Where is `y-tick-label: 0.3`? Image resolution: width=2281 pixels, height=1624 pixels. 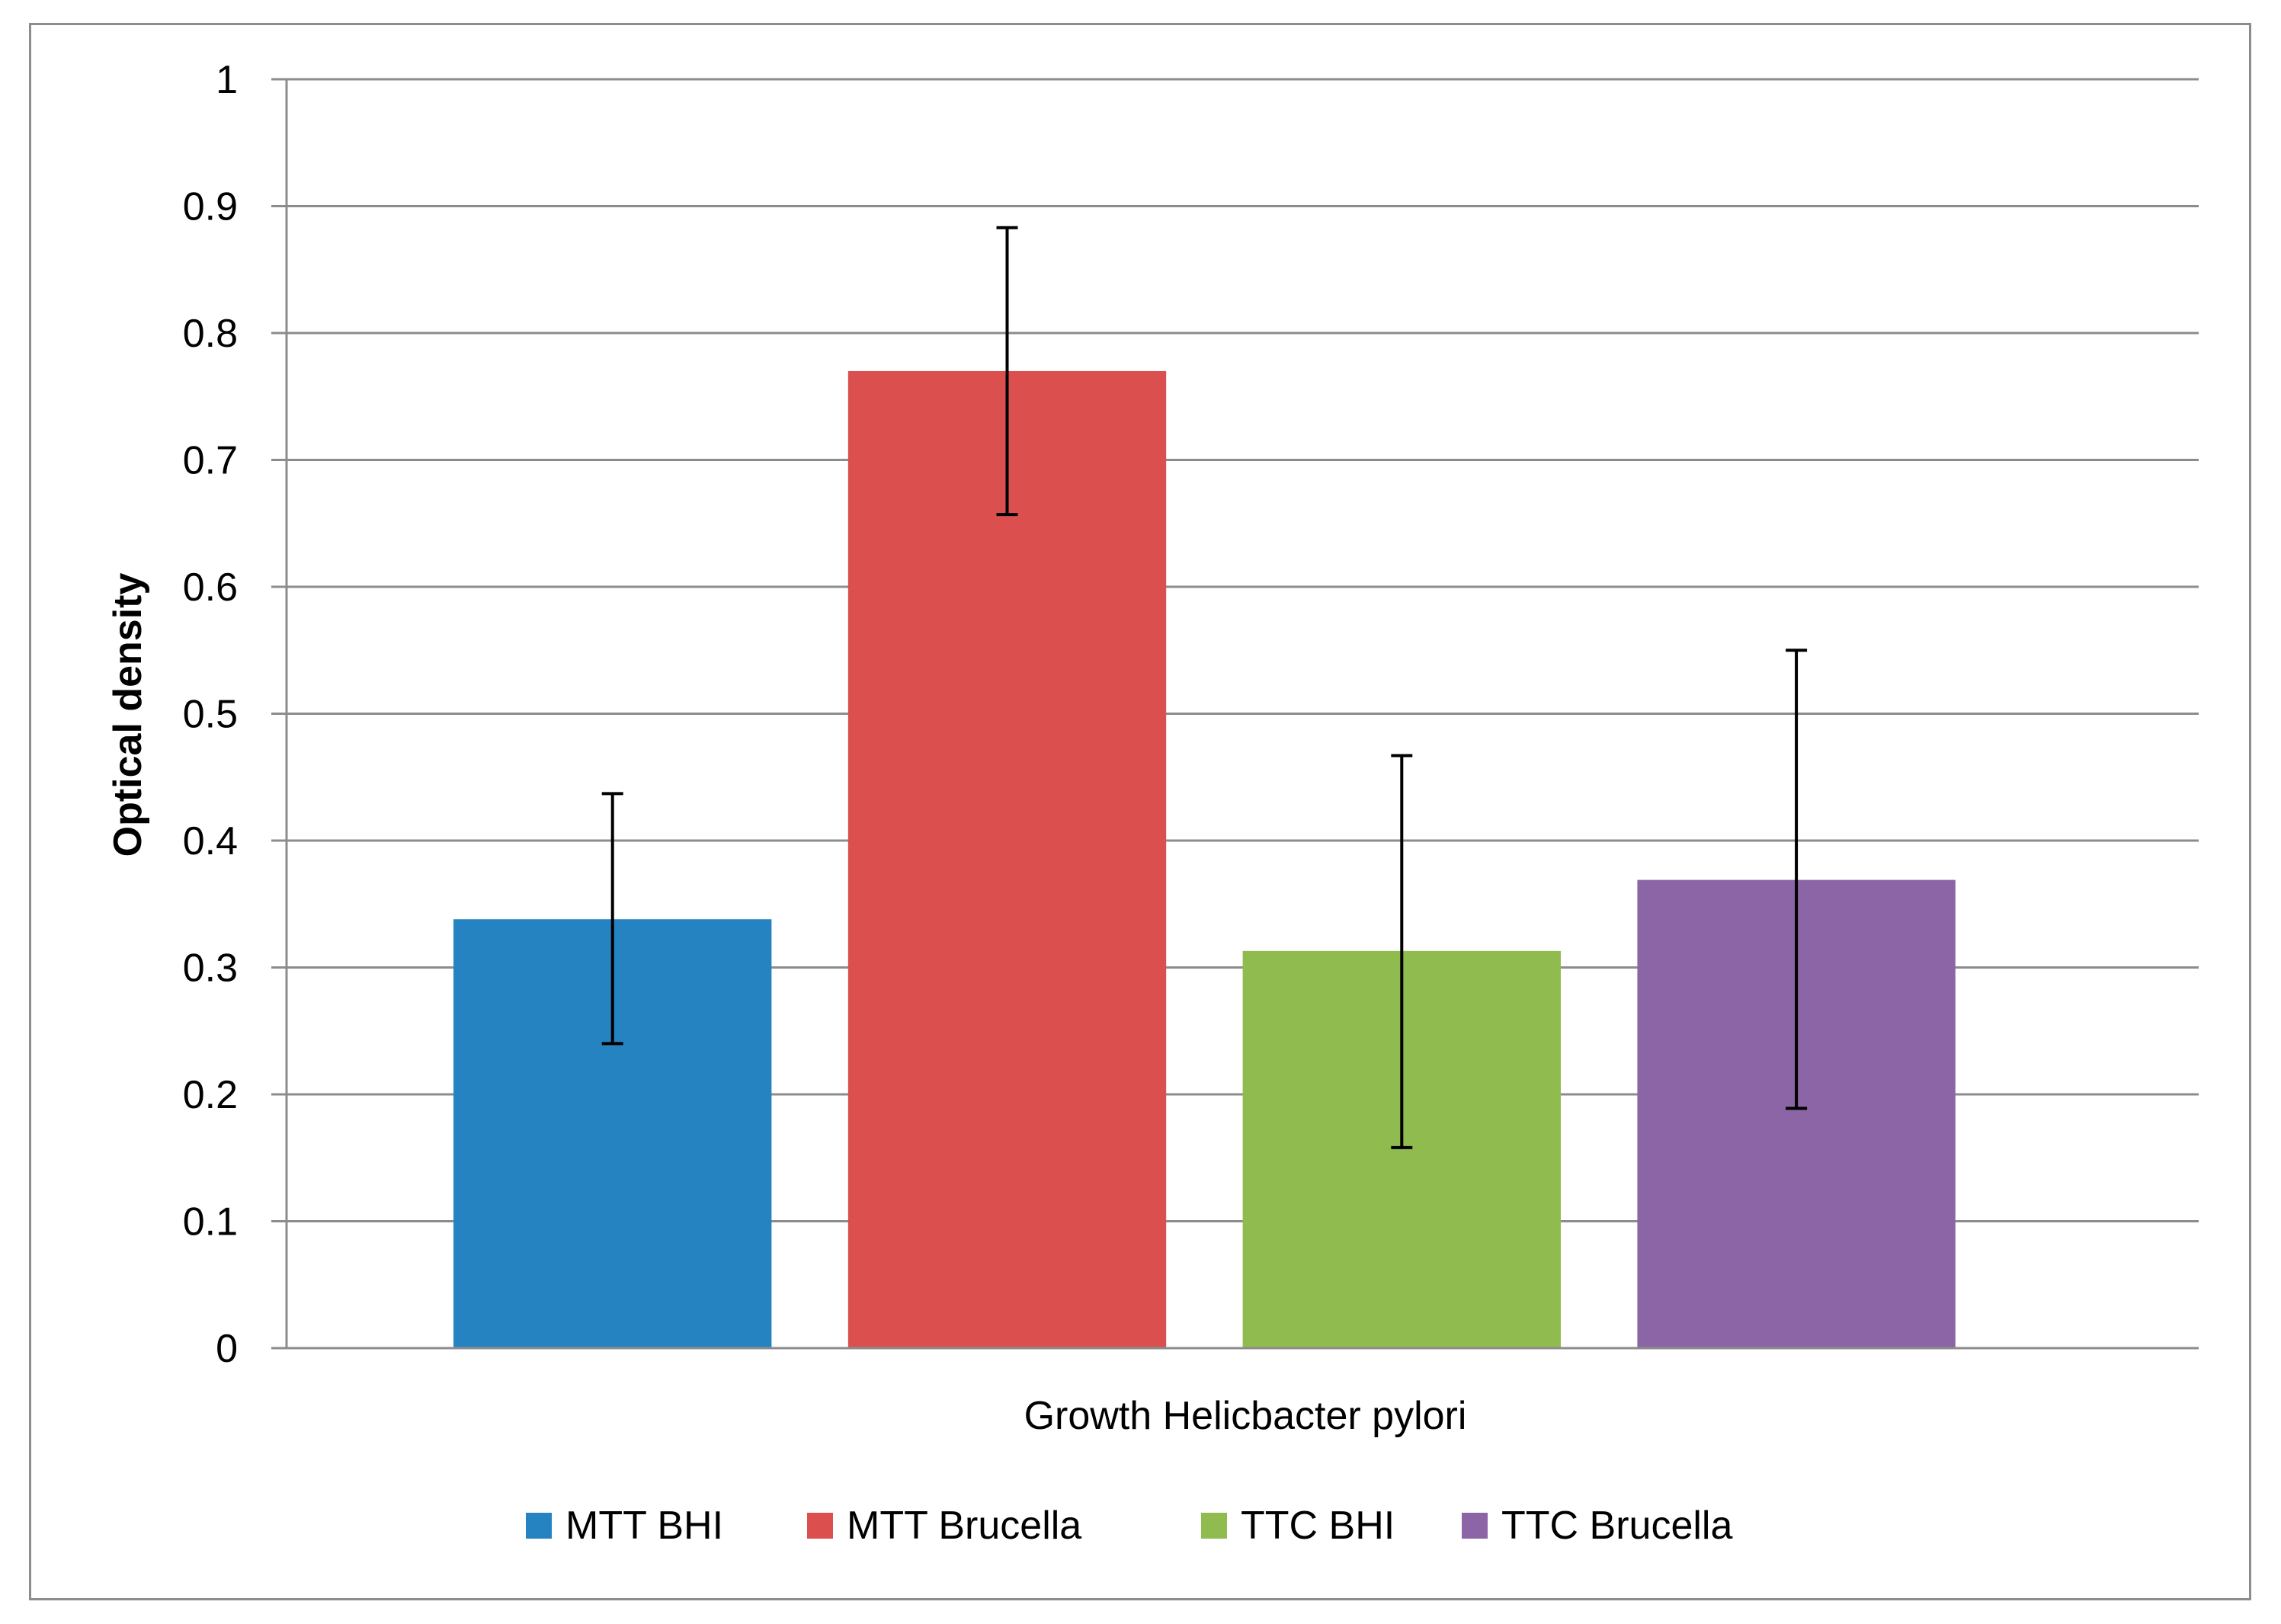
y-tick-label: 0.3 is located at coordinates (211, 969).